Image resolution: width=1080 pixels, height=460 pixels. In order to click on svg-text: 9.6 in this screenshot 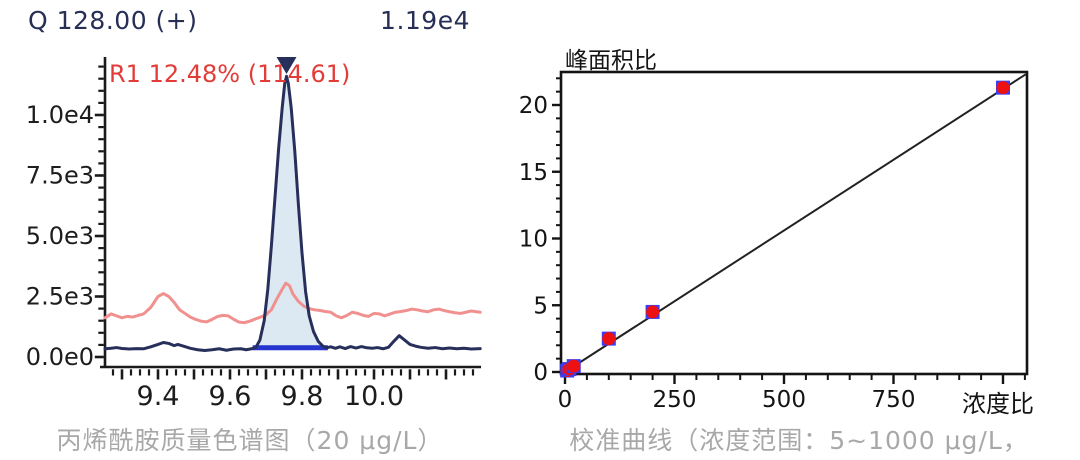, I will do `click(230, 396)`.